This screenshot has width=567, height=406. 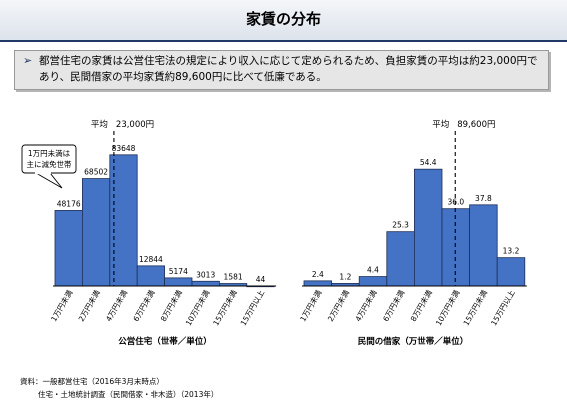 What do you see at coordinates (96, 172) in the screenshot?
I see `bar-value-label: 68502` at bounding box center [96, 172].